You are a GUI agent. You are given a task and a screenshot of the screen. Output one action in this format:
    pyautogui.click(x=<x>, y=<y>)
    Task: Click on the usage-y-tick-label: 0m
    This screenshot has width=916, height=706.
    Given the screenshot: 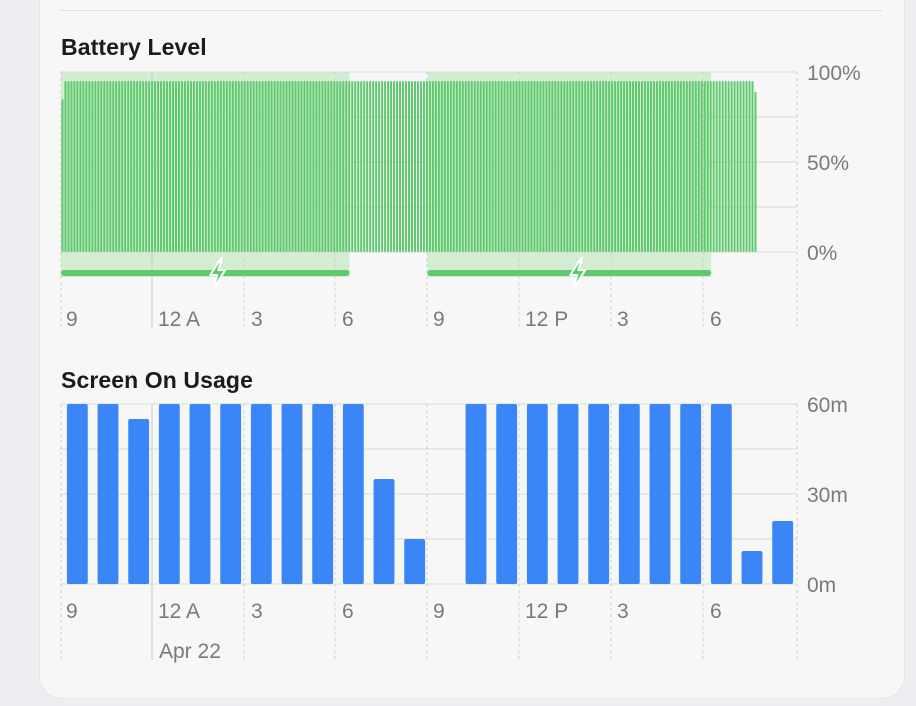 What is the action you would take?
    pyautogui.click(x=821, y=585)
    